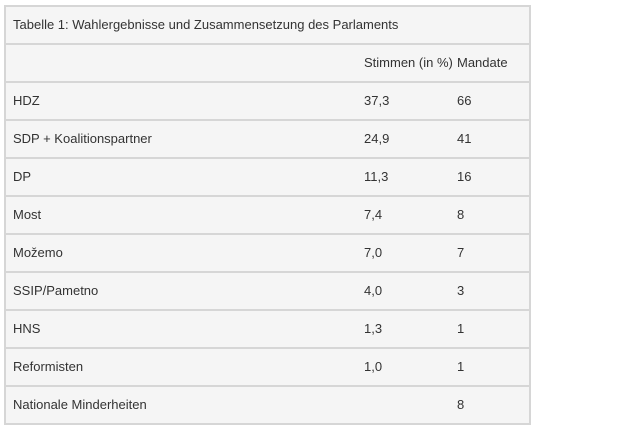  Describe the element at coordinates (373, 214) in the screenshot. I see `table-cell: 7,4` at that location.